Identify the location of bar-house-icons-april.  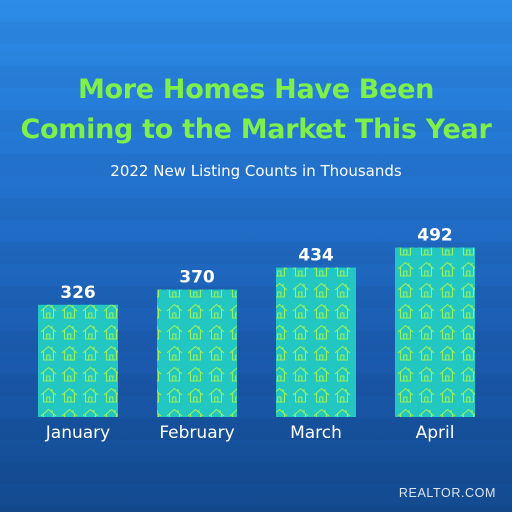
(435, 332).